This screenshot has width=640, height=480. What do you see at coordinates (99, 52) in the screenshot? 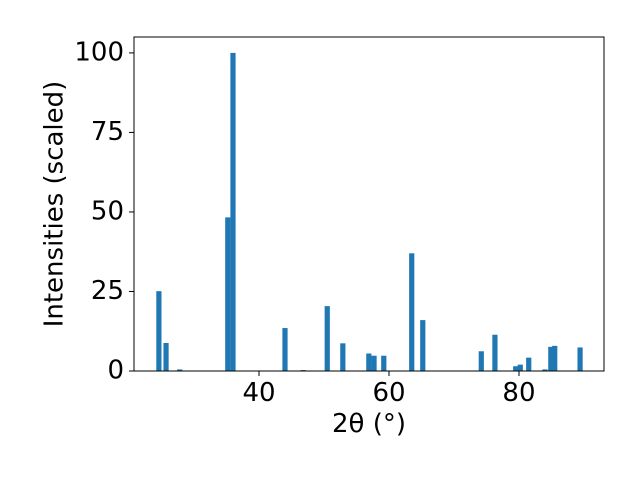
I see `y-tick-label: 100` at bounding box center [99, 52].